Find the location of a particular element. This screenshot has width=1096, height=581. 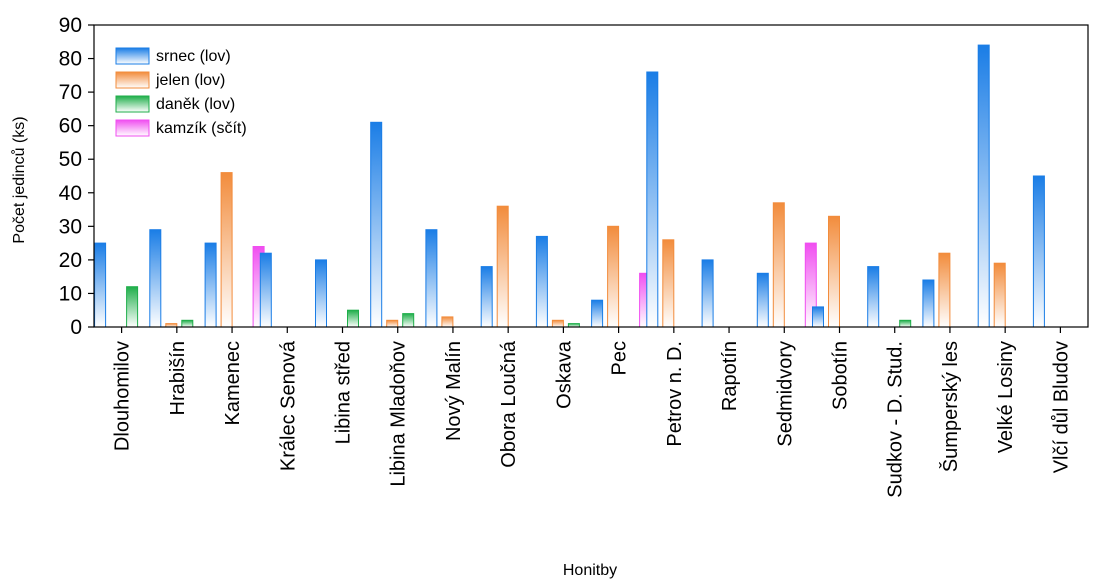

legend-label-1: jelen (lov) is located at coordinates (190, 80).